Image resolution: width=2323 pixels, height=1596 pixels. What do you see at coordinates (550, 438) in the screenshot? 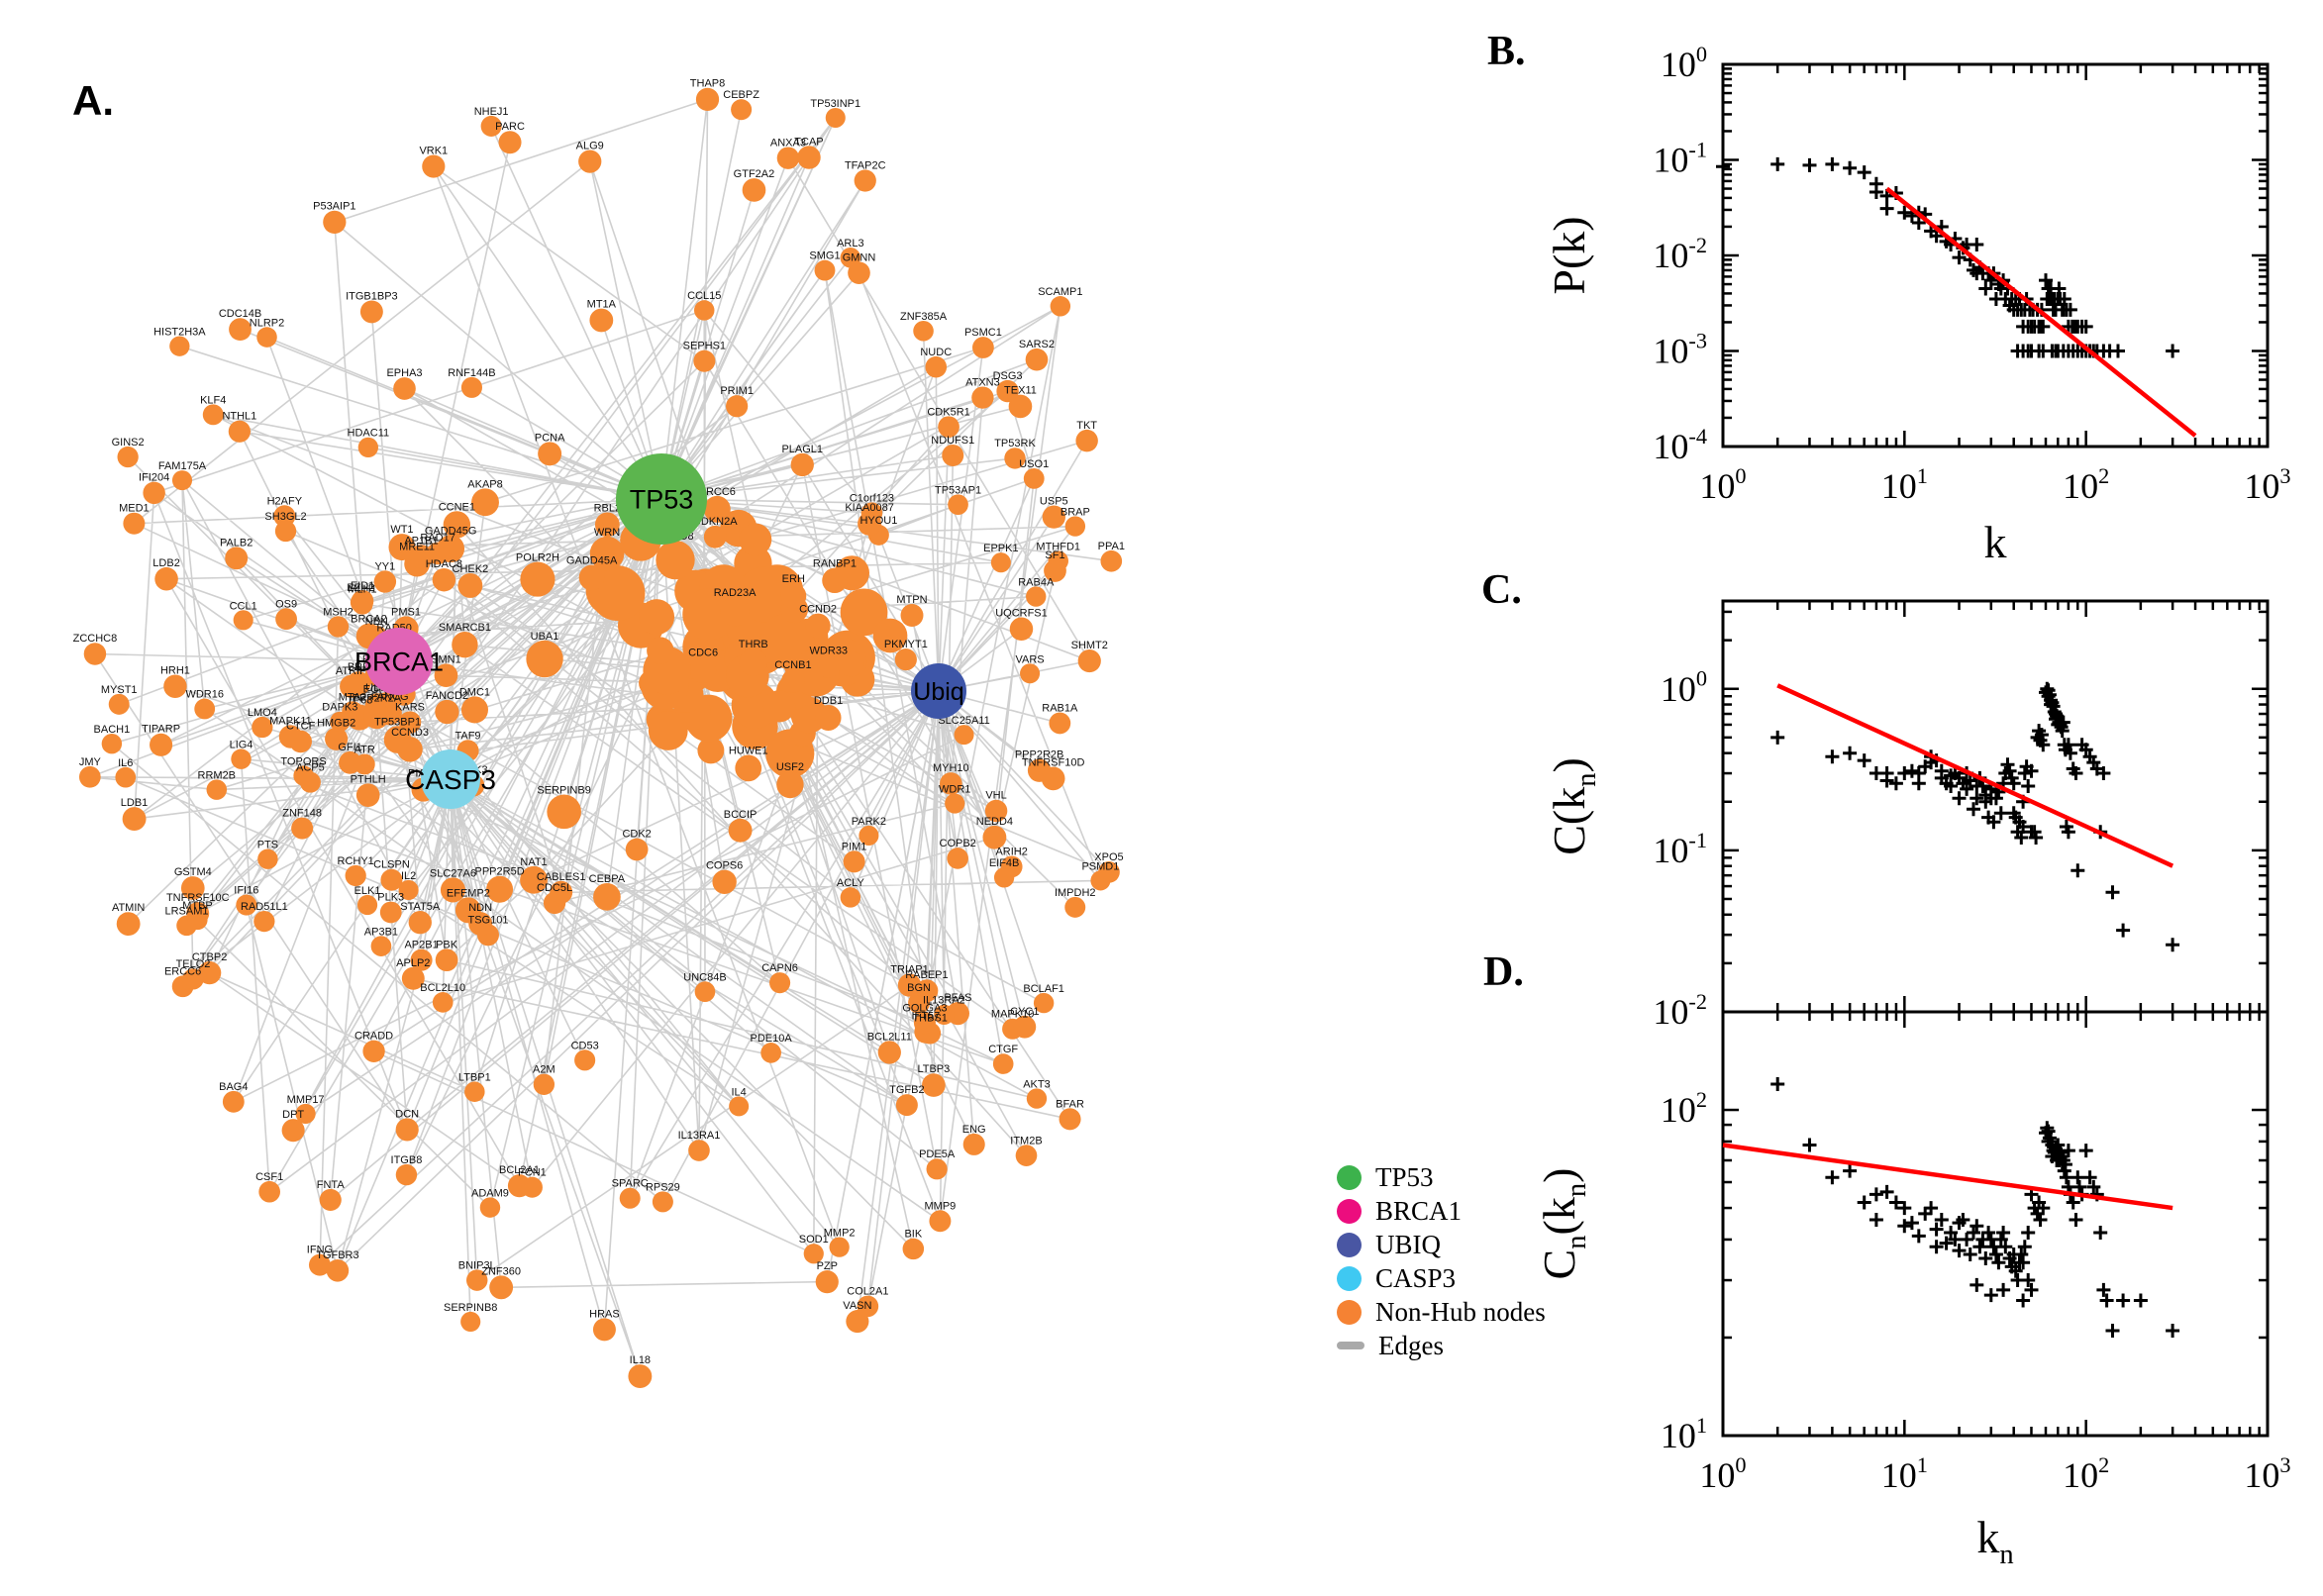
I see `network-node-label: PCNA` at bounding box center [550, 438].